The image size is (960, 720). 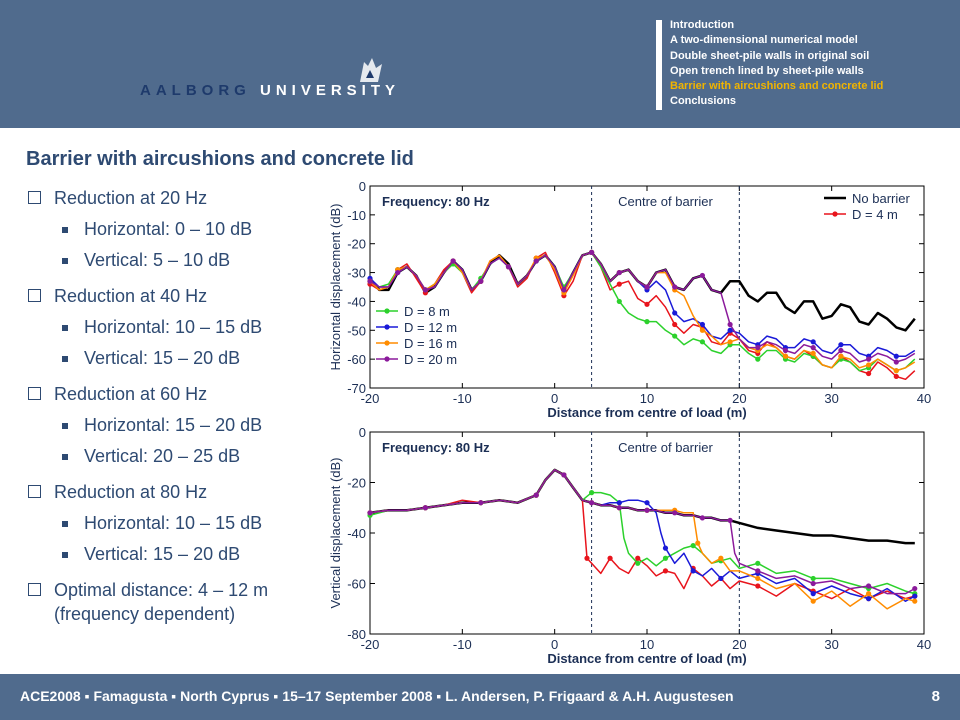 I want to click on legend-label: D = 4 m, so click(x=875, y=214).